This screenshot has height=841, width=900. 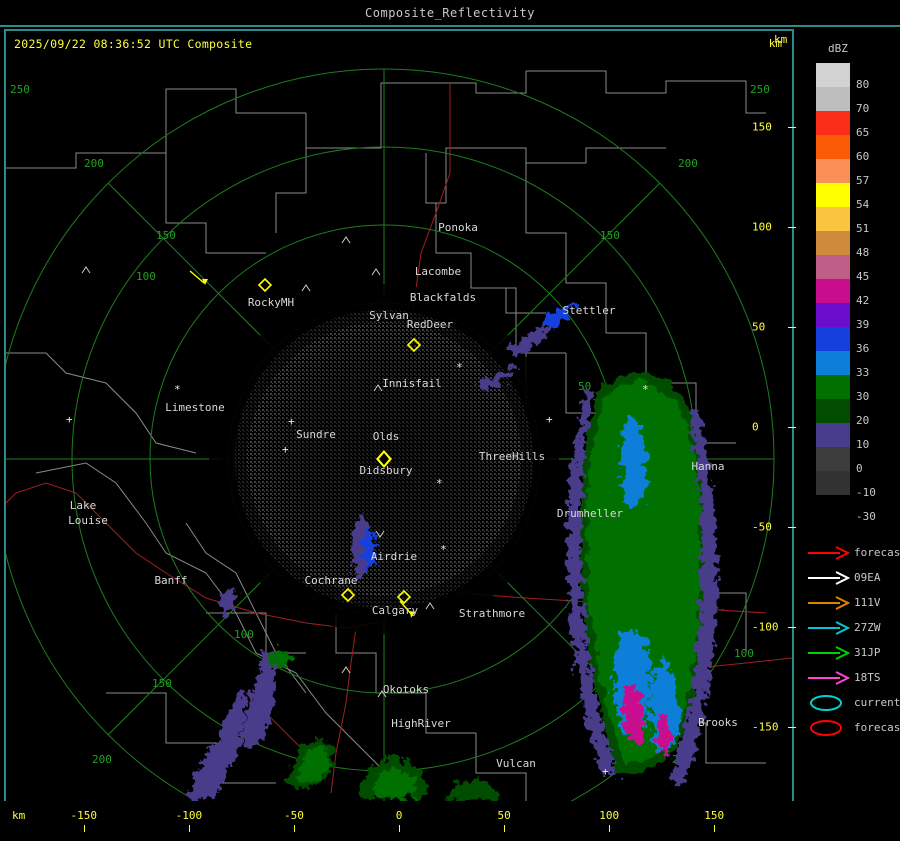 What do you see at coordinates (852, 508) in the screenshot?
I see `colorbar-level: -30` at bounding box center [852, 508].